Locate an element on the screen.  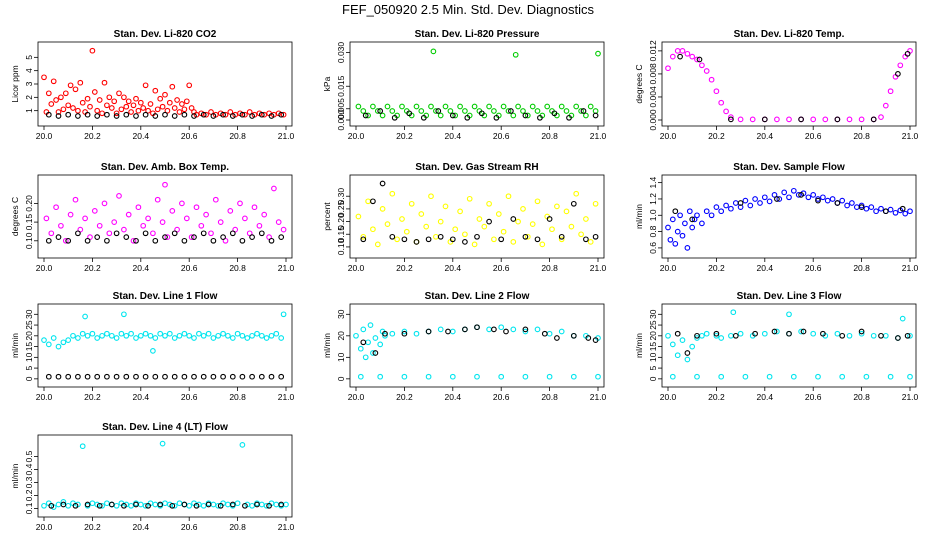
panel-title: Stan. Dev. Line 4 (LT) Flow is located at coordinates (165, 427).